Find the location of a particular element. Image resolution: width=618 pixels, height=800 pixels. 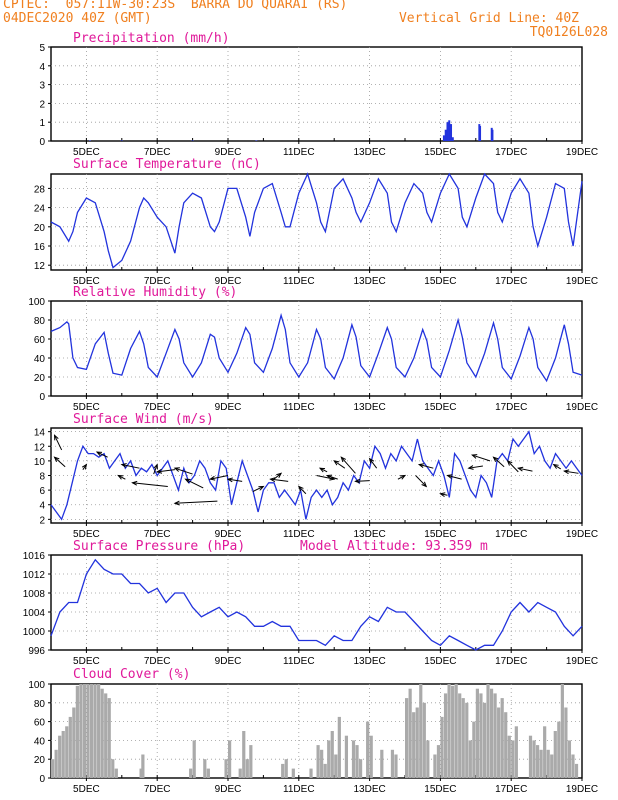

y-tick-label: 1 is located at coordinates (42, 123).